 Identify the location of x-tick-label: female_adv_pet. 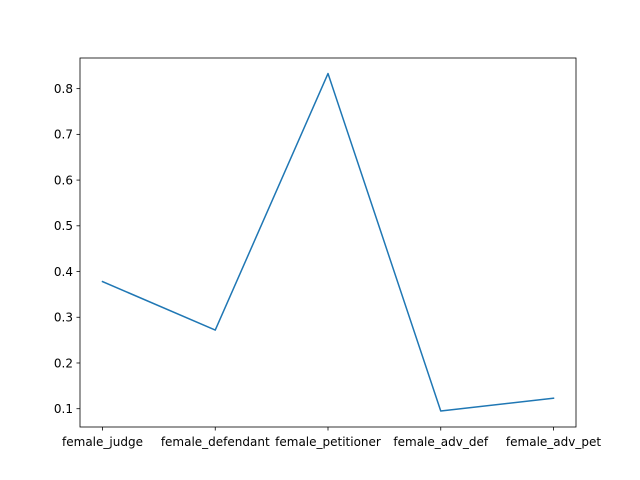
(553, 442).